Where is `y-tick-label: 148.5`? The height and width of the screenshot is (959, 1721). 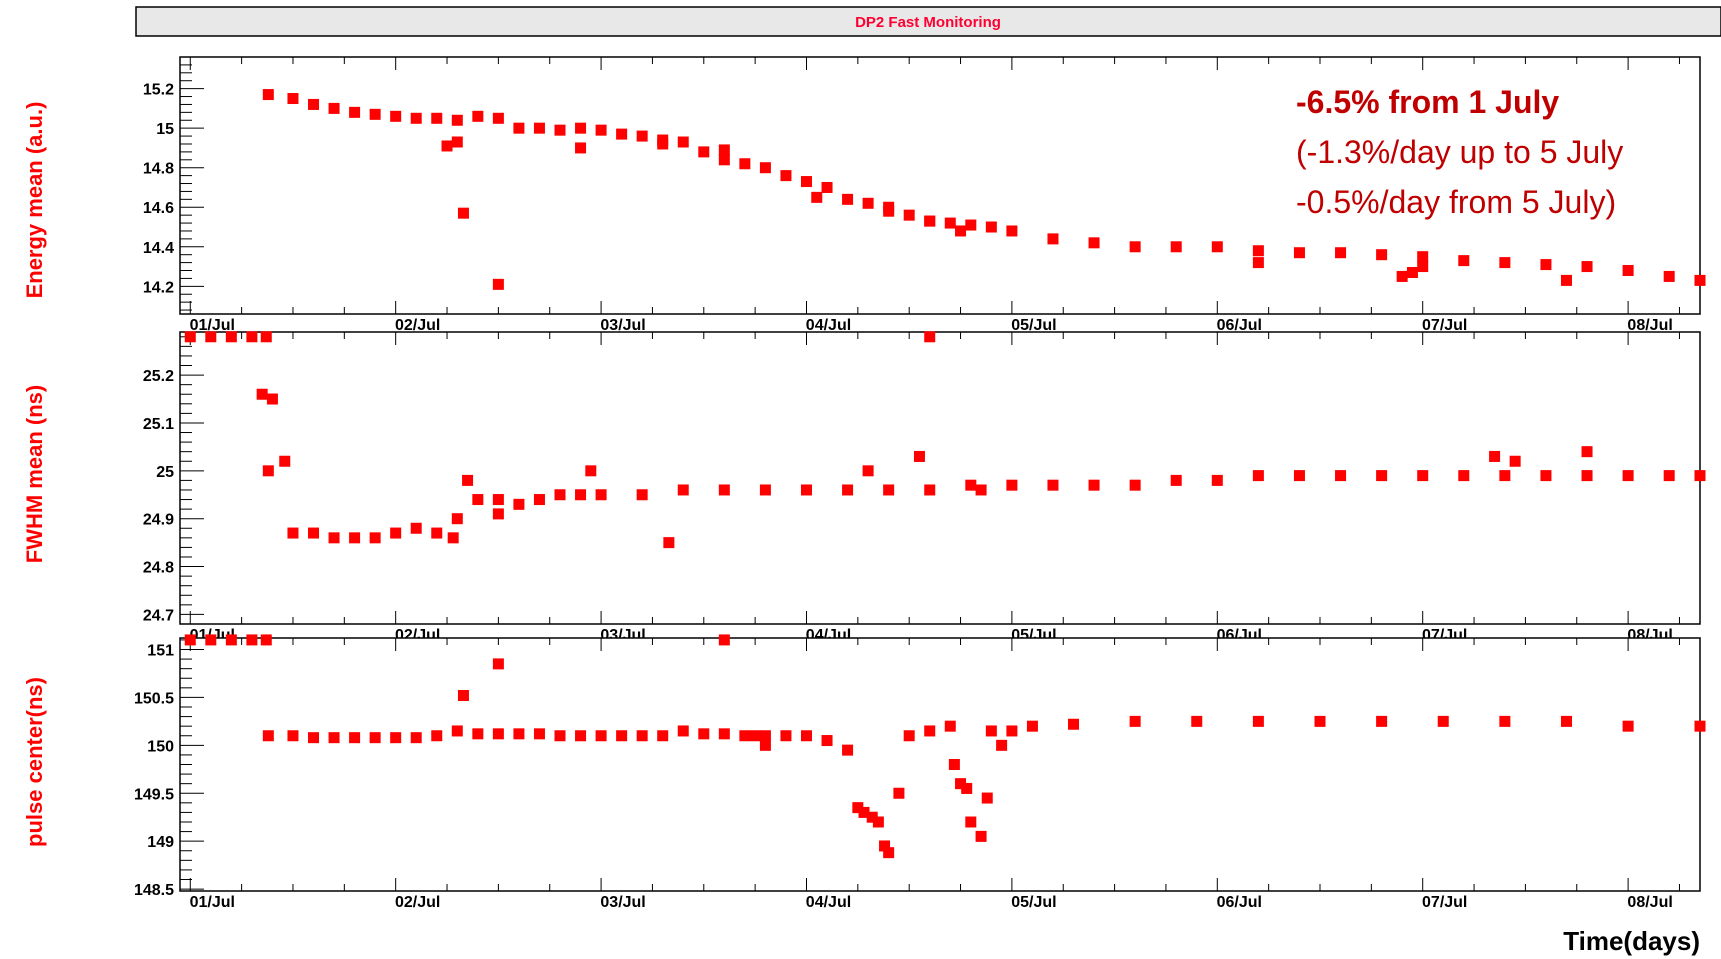 y-tick-label: 148.5 is located at coordinates (154, 890).